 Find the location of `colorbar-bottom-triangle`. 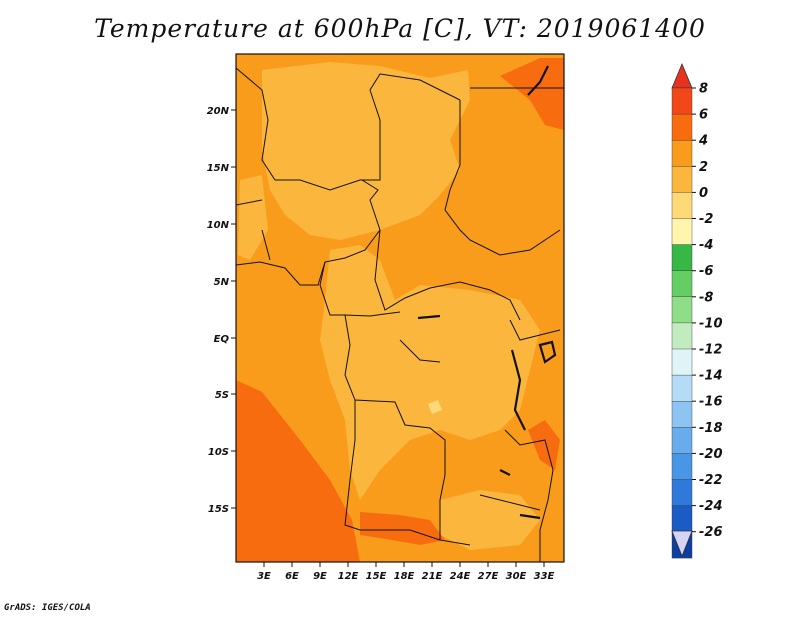

colorbar-bottom-triangle is located at coordinates (682, 544).